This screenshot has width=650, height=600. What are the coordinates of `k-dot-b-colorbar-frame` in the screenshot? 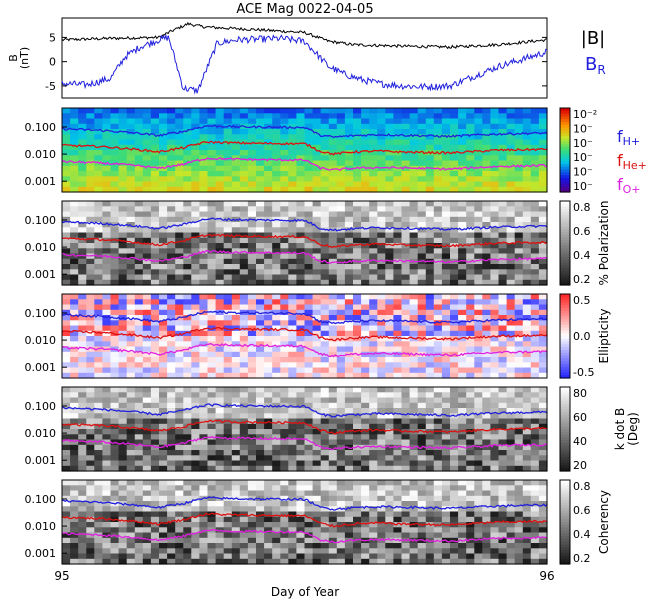 It's located at (565, 429).